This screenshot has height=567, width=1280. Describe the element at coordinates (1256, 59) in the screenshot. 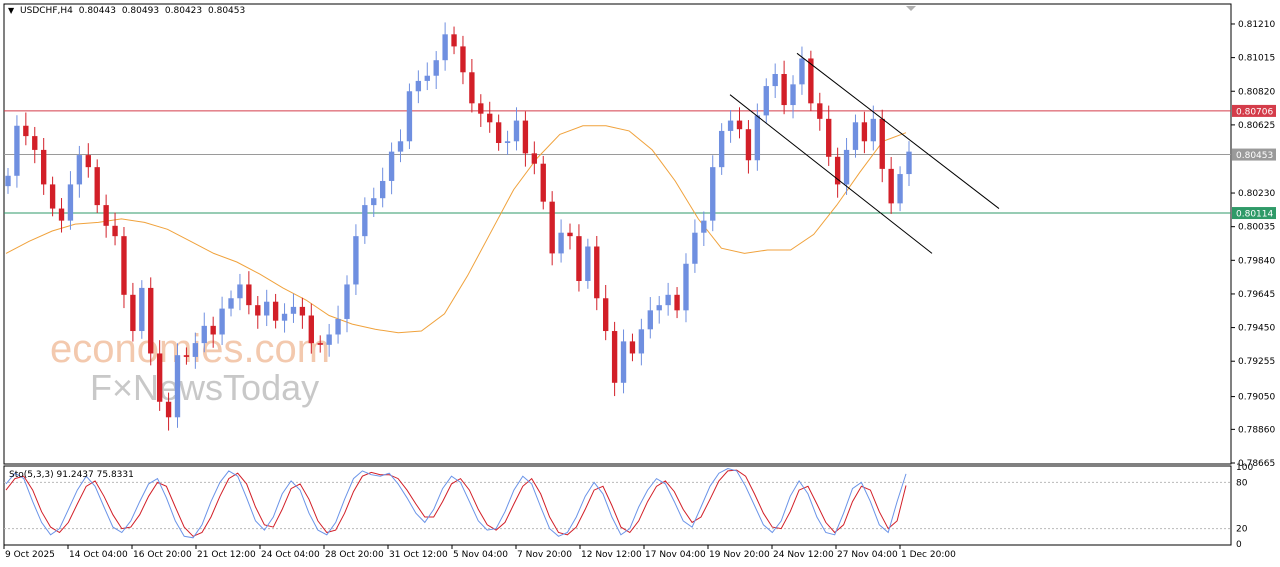

I see `y-tick-label: 0.81015` at that location.